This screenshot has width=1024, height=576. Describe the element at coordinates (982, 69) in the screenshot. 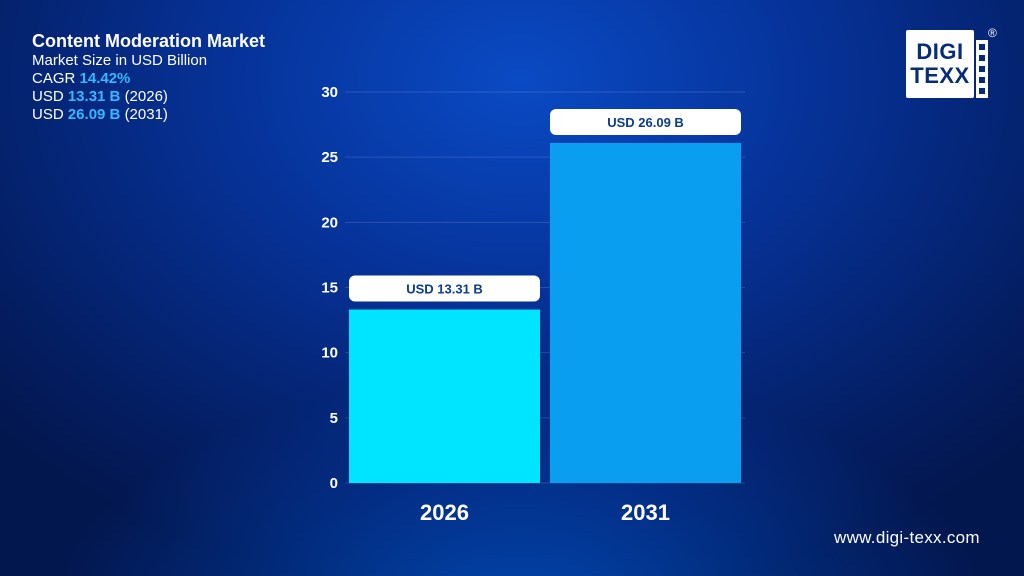

I see `film-strip-icon` at that location.